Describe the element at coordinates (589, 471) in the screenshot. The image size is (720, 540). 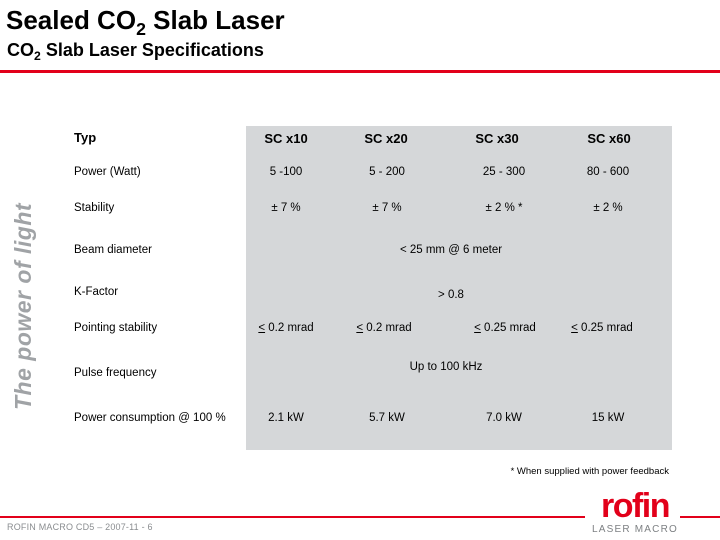
I see `footnote: * When supplied with power feedback` at that location.